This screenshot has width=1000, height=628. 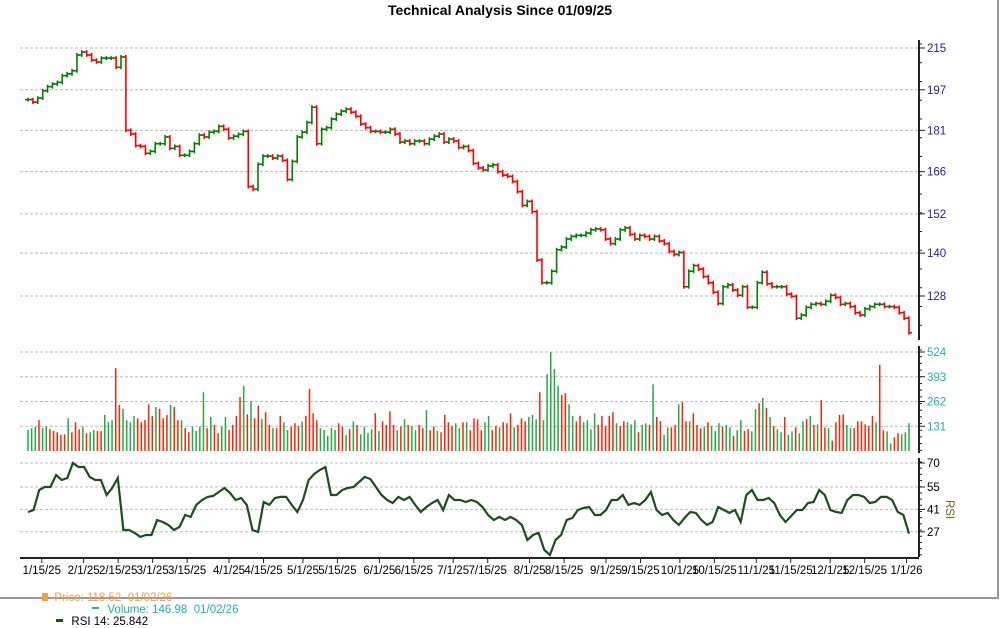 What do you see at coordinates (936, 173) in the screenshot?
I see `price-tick-label: 166` at bounding box center [936, 173].